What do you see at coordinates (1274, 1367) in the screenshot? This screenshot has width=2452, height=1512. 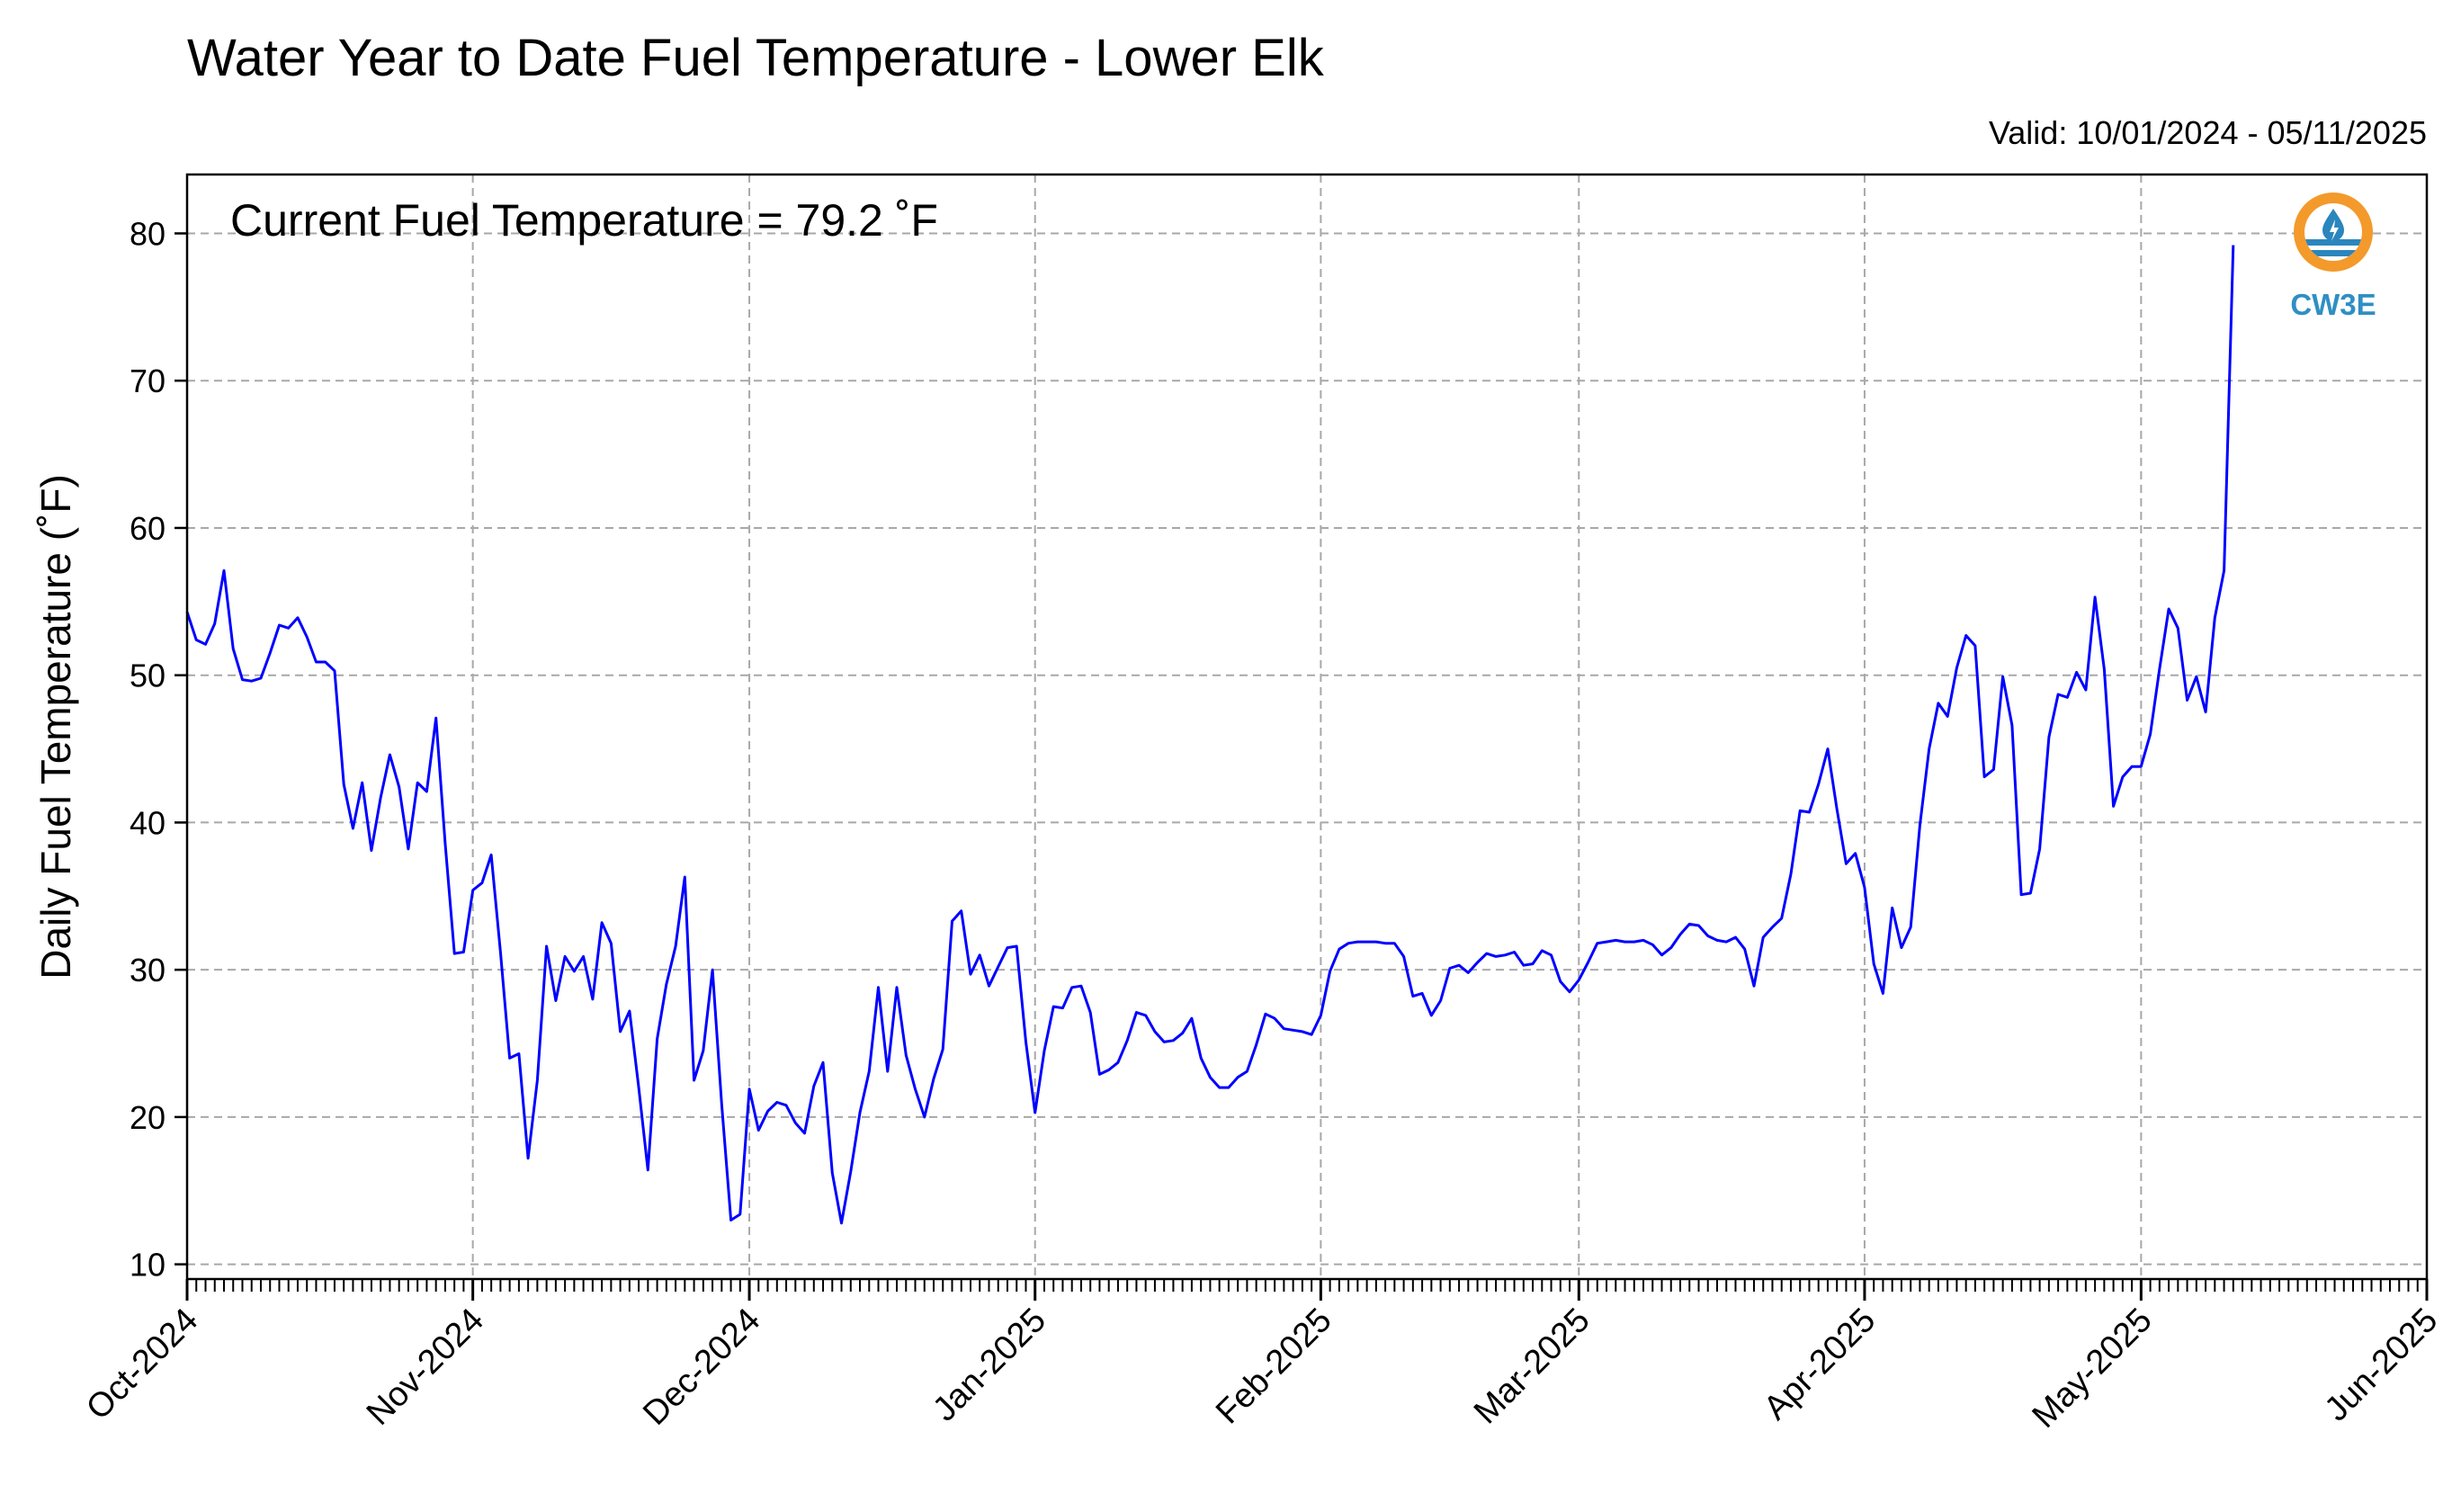 I see `x-tick-label-Feb-2025: Feb-2025` at bounding box center [1274, 1367].